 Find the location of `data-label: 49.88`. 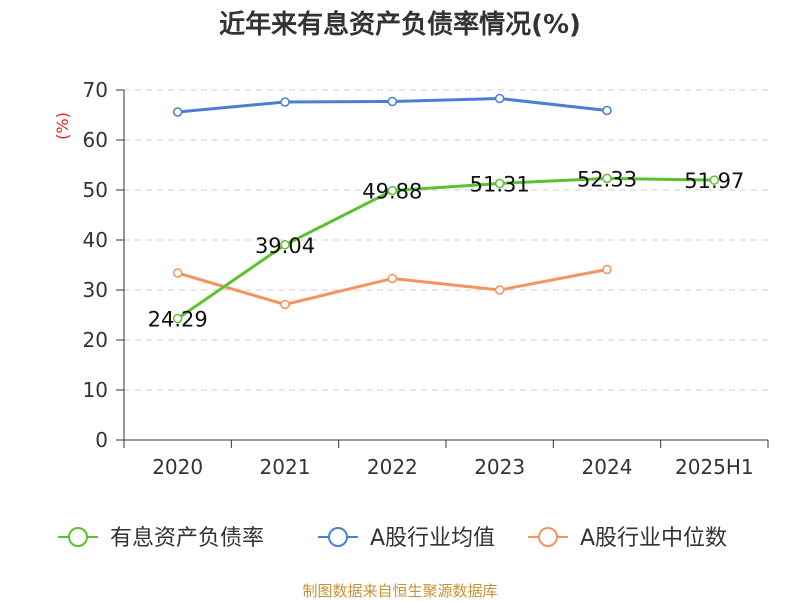

data-label: 49.88 is located at coordinates (392, 192).